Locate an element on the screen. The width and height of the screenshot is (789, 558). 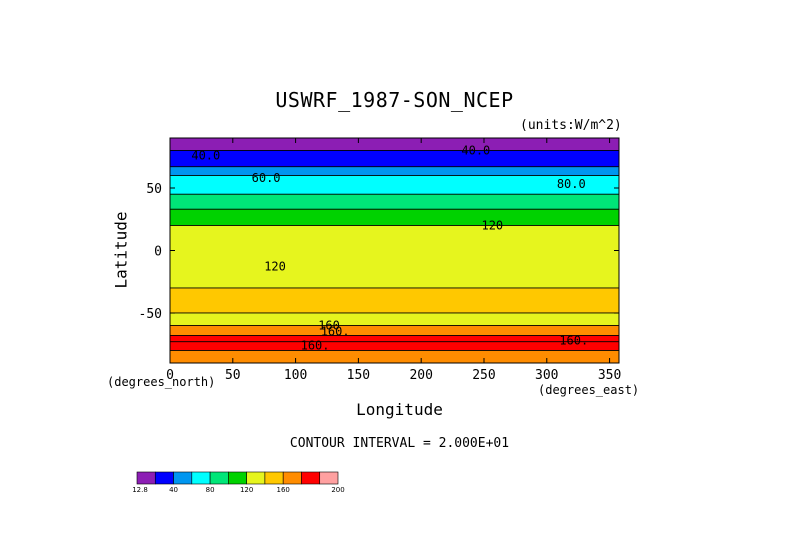
x-tick-label: 200 is located at coordinates (420, 375).